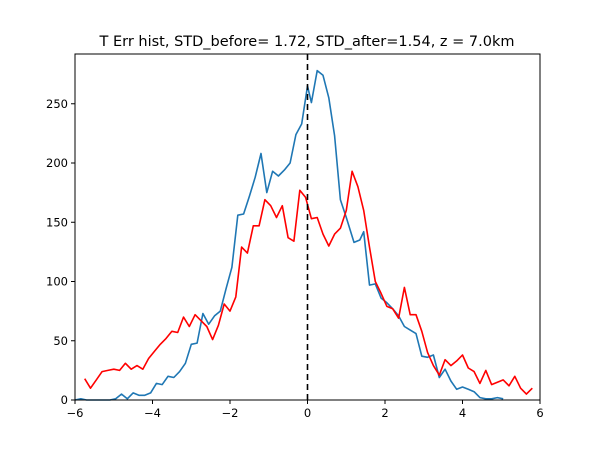 The image size is (600, 450). Describe the element at coordinates (307, 413) in the screenshot. I see `x-tick-label: 0` at that location.